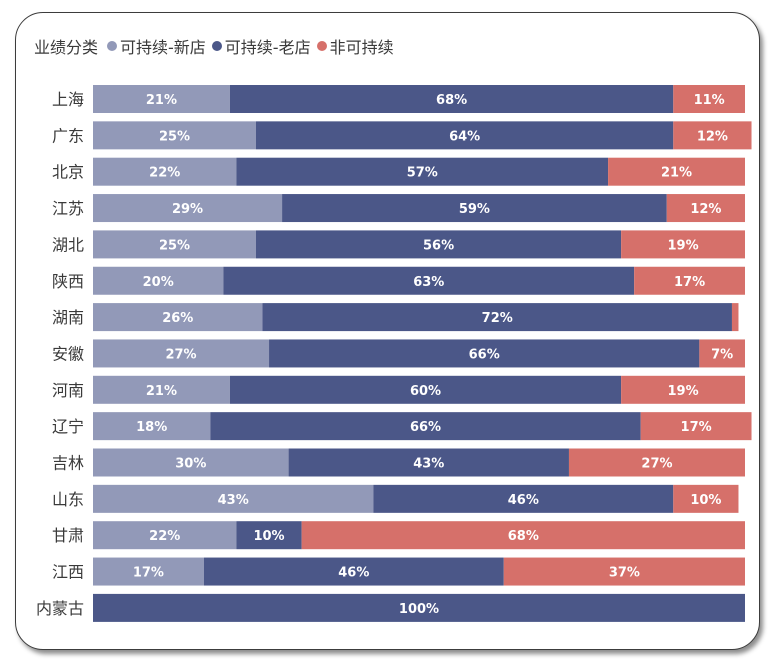  I want to click on data-label-old-store: 64%, so click(464, 136).